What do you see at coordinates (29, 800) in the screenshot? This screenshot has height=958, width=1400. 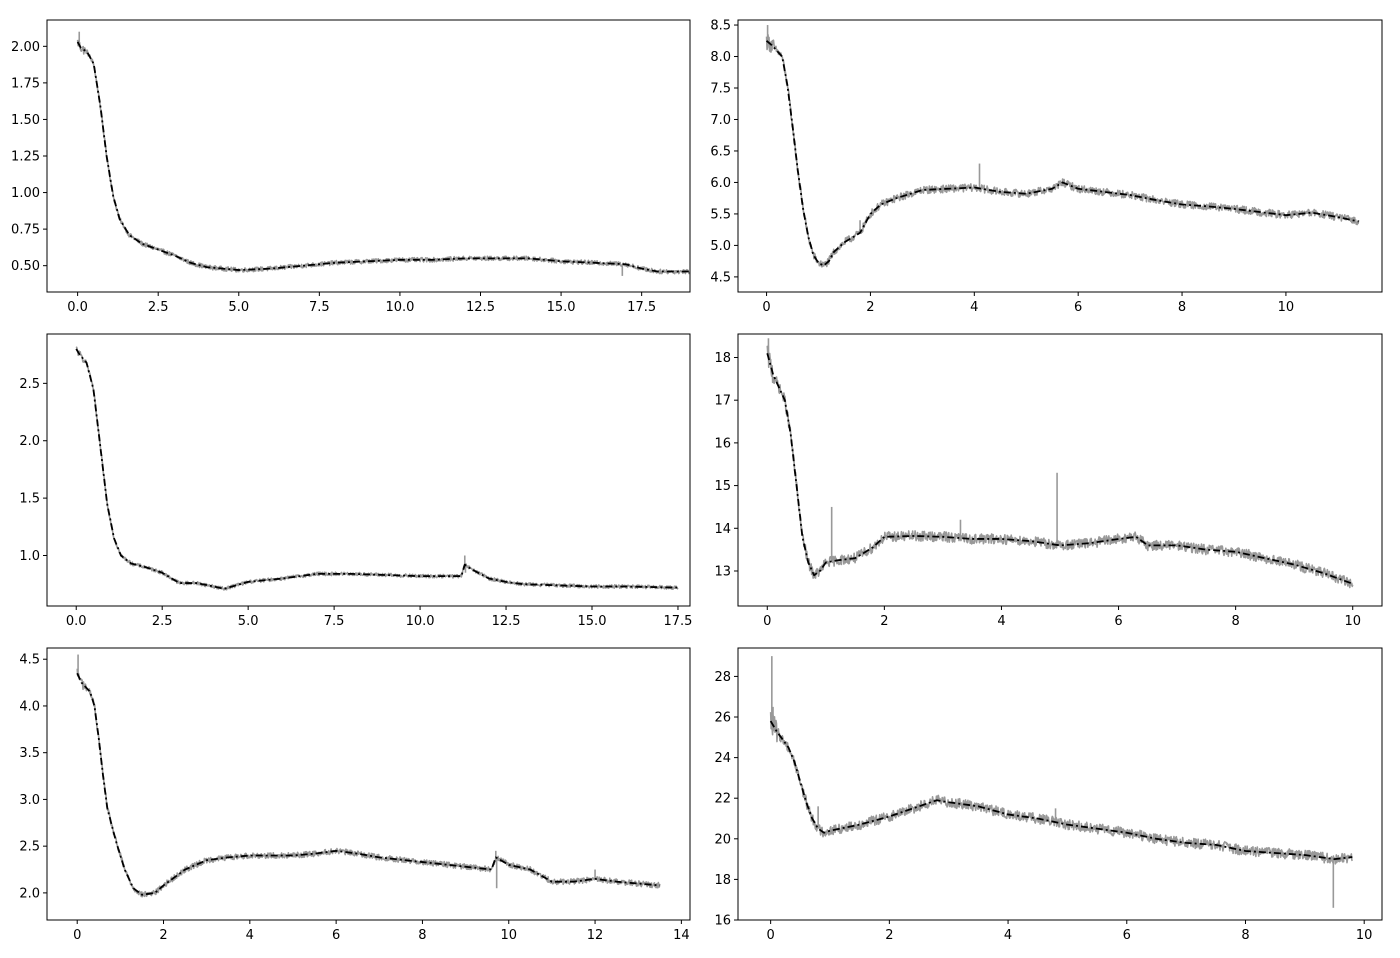 I see `y-tick-label: 3.0` at bounding box center [29, 800].